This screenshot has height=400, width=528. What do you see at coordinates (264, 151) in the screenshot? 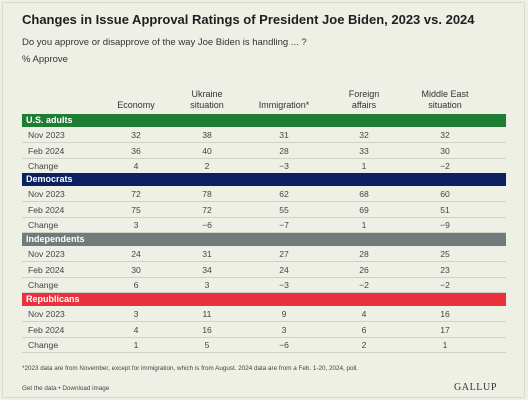
I see `table-row: Feb 2024 36 40 28 33 30` at bounding box center [264, 151].